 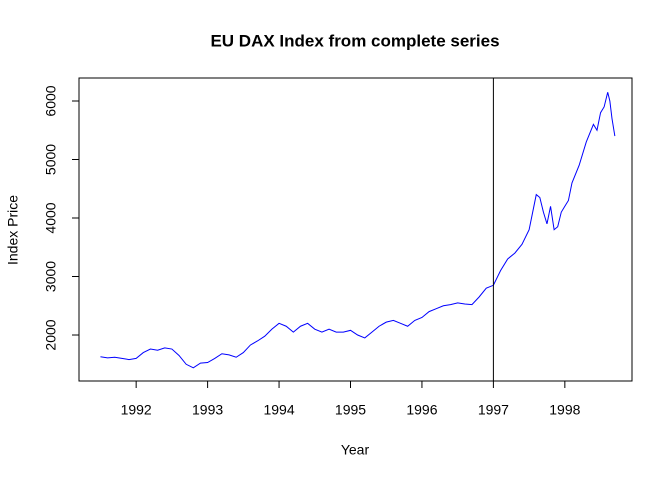 What do you see at coordinates (564, 410) in the screenshot?
I see `x-tick-label: 1998` at bounding box center [564, 410].